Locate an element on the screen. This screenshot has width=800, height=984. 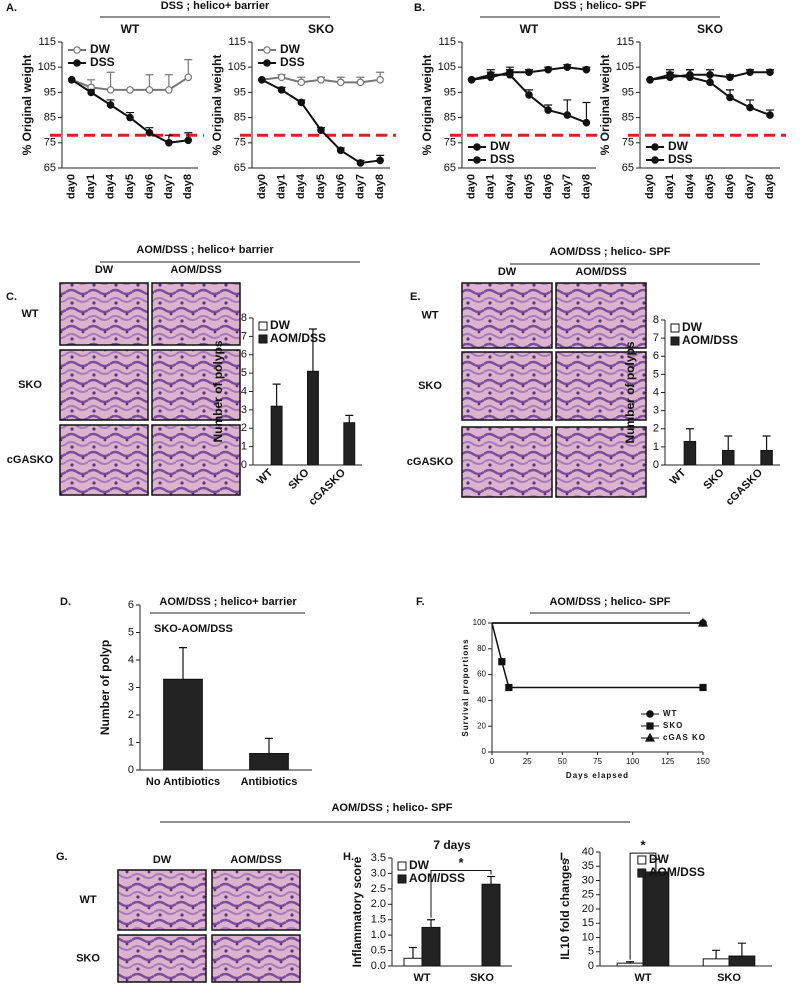
histology-row-label: WT is located at coordinates (429, 315).